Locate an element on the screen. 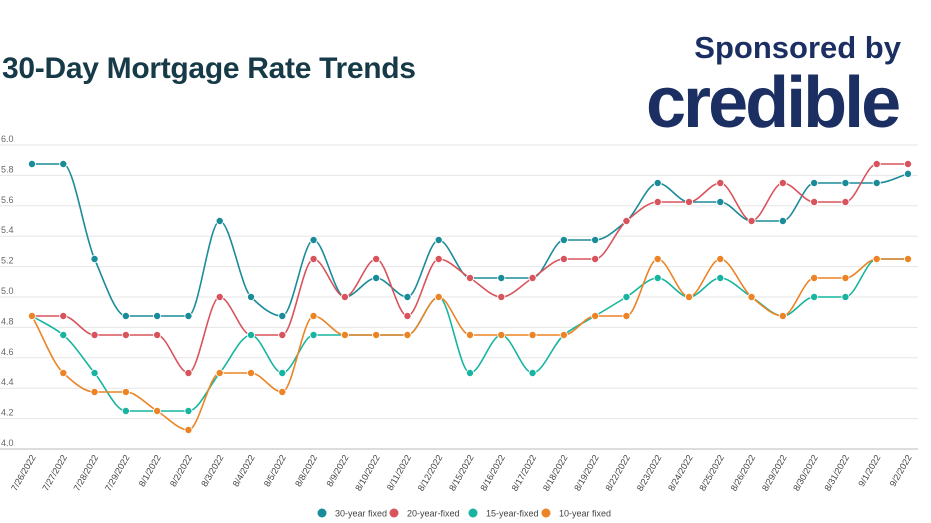 The height and width of the screenshot is (523, 931). x-tick-label: 8/25/2022 is located at coordinates (711, 473).